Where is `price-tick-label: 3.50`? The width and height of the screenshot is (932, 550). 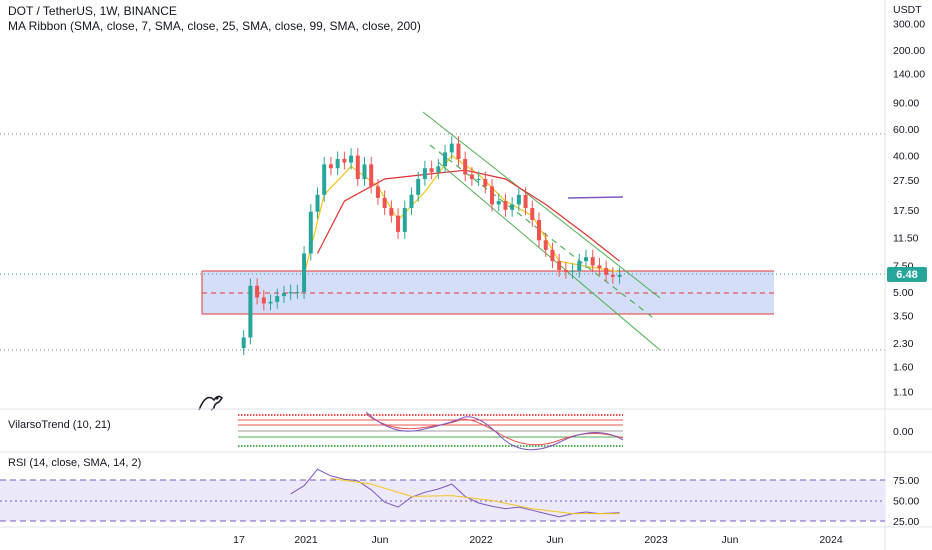 price-tick-label: 3.50 is located at coordinates (903, 316).